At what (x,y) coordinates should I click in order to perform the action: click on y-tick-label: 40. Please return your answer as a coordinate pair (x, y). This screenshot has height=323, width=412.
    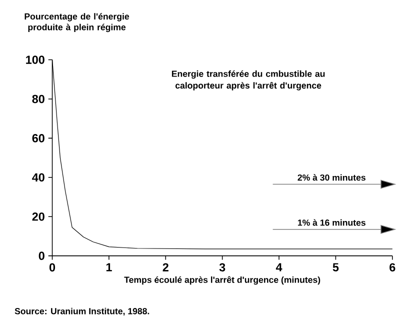
    Looking at the image, I should click on (38, 177).